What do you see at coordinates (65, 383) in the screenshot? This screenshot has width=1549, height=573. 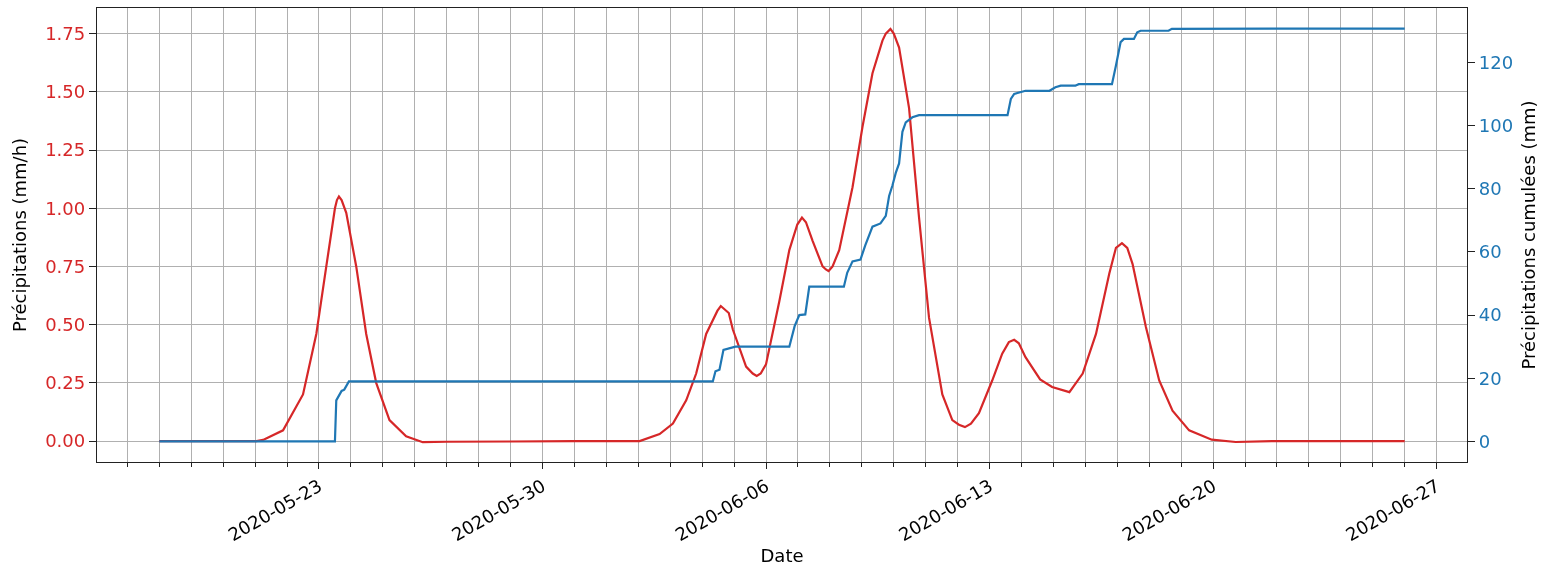 I see `y-tick-label: 0.25` at bounding box center [65, 383].